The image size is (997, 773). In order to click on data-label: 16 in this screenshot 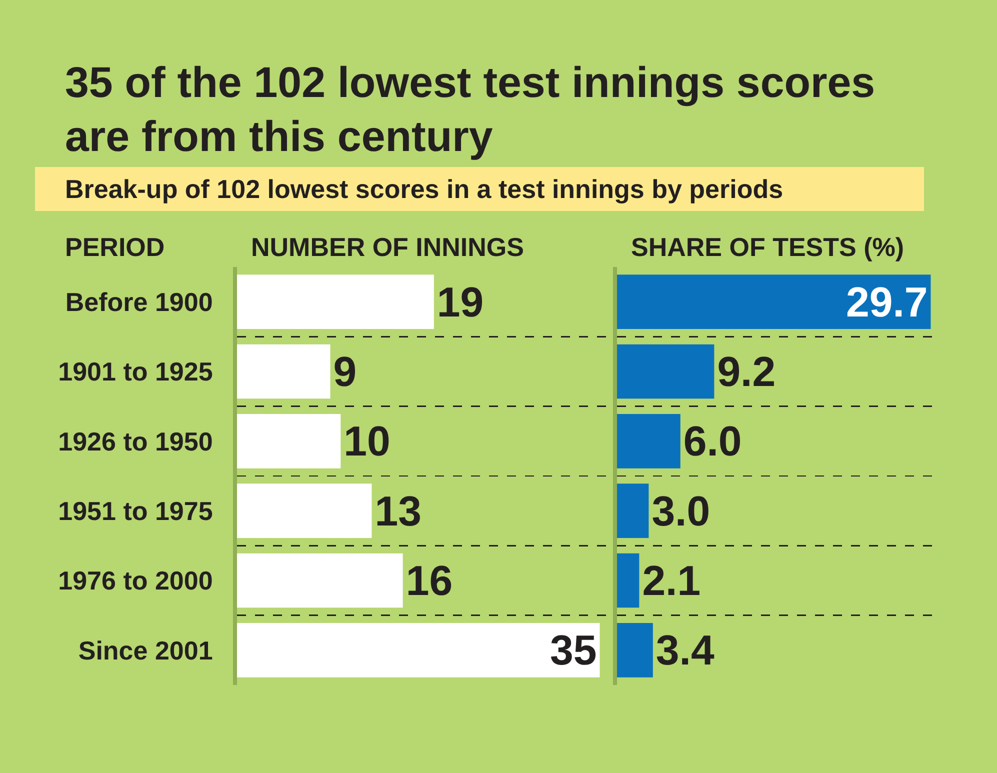, I will do `click(429, 580)`.